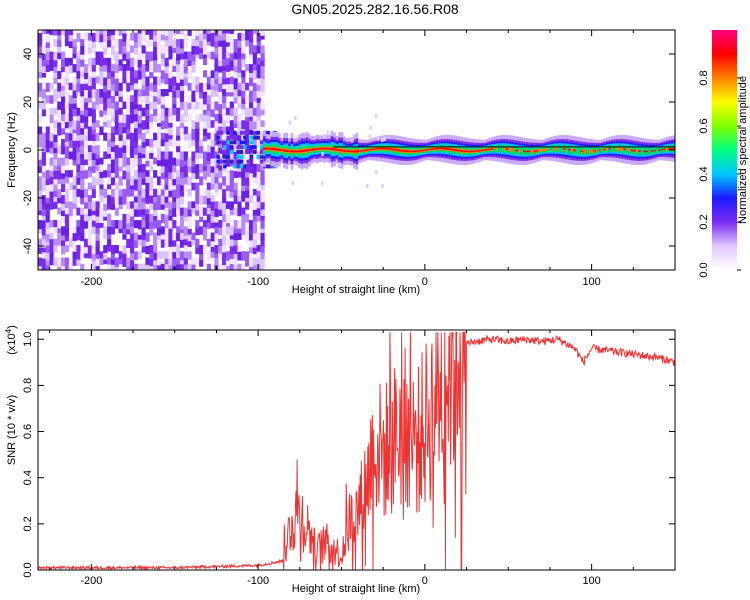 This screenshot has height=600, width=750. What do you see at coordinates (258, 581) in the screenshot?
I see `x-tick-label: -100` at bounding box center [258, 581].